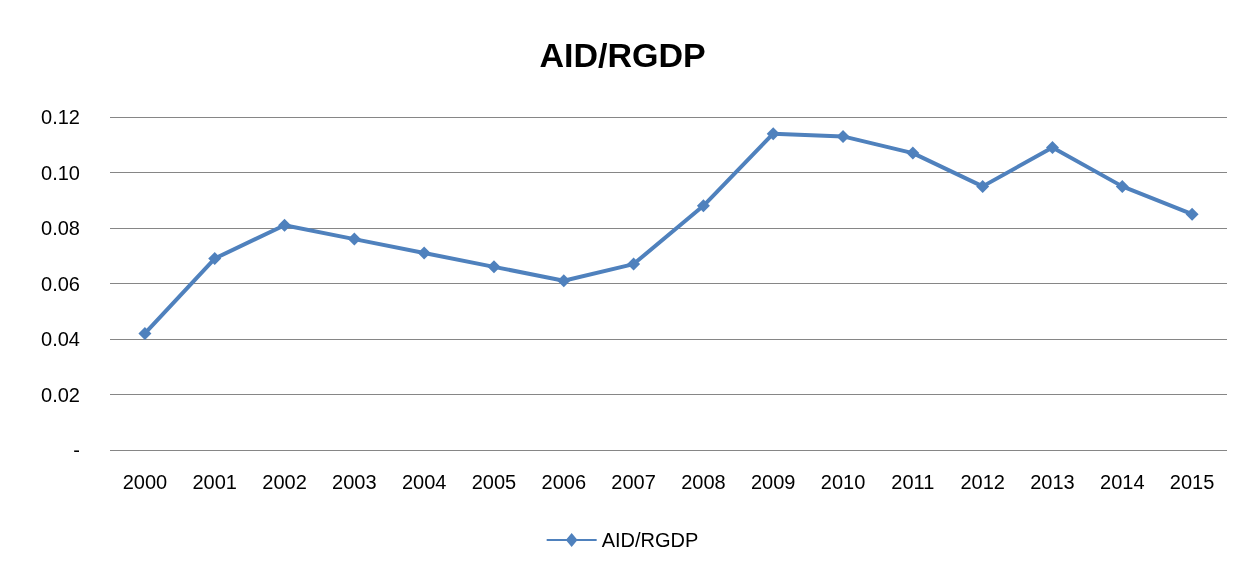 The width and height of the screenshot is (1245, 575). What do you see at coordinates (60, 172) in the screenshot?
I see `y-tick-label: 0.10` at bounding box center [60, 172].